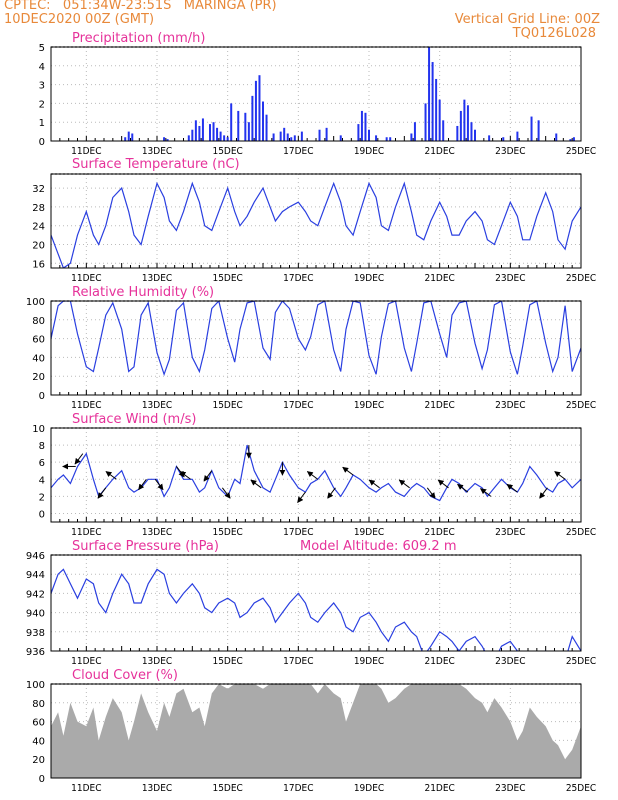 This screenshot has width=618, height=800. I want to click on model-code: TQ0126L028, so click(554, 33).